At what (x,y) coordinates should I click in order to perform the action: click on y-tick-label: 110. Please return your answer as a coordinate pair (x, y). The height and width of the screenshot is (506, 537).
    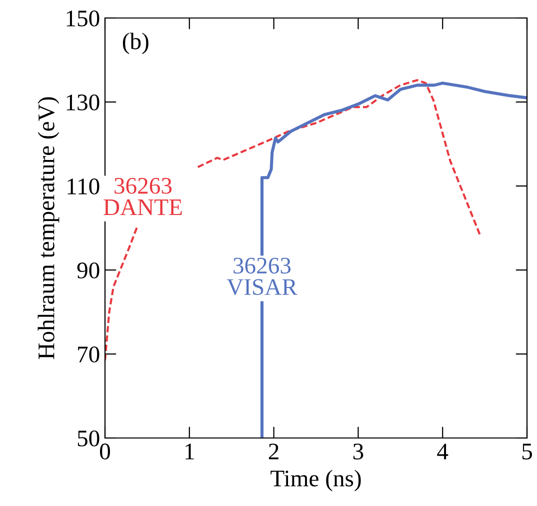
    Looking at the image, I should click on (84, 186).